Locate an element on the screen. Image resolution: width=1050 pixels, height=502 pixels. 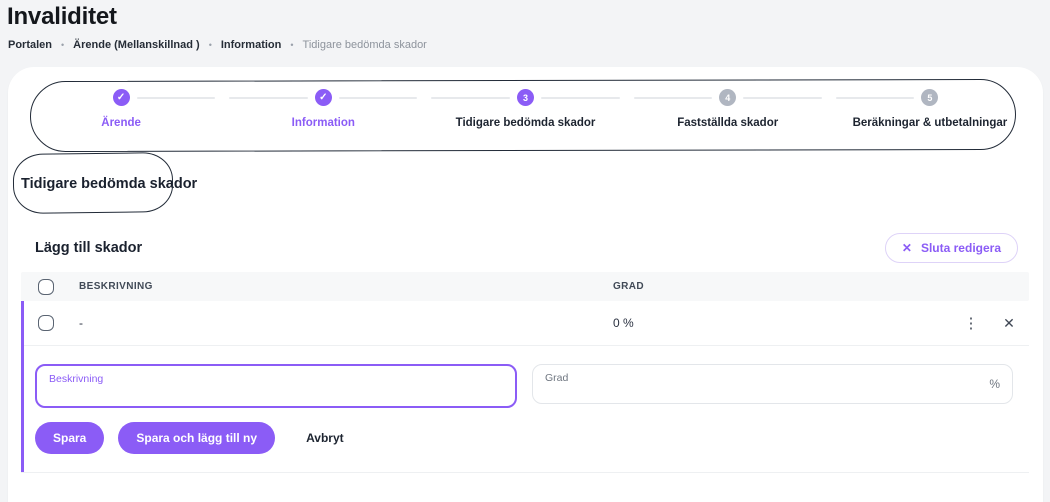
beskrivning-input is located at coordinates (268, 394).